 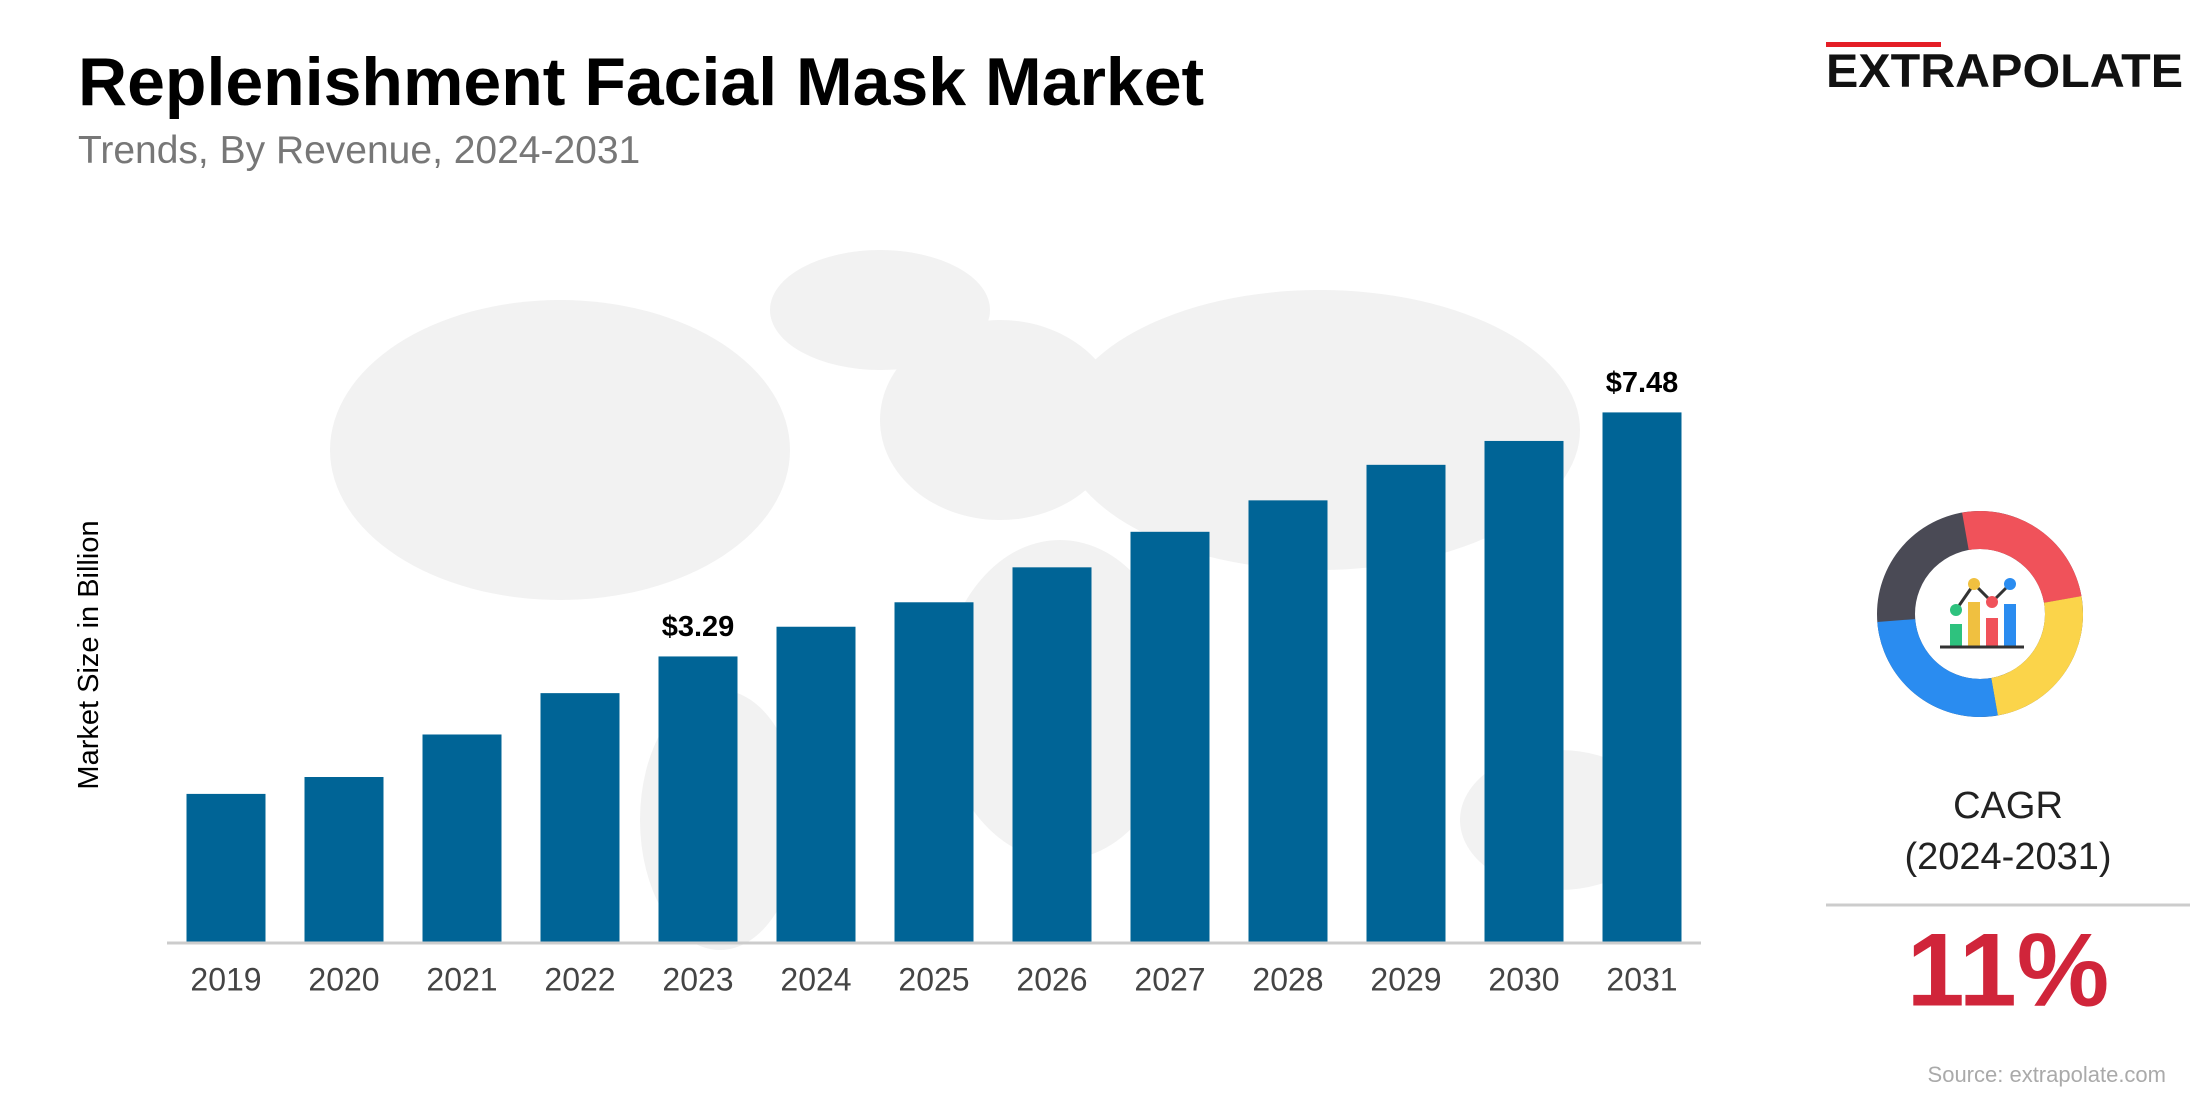 What do you see at coordinates (89, 654) in the screenshot?
I see `y-axis-label: Market Size in Billion` at bounding box center [89, 654].